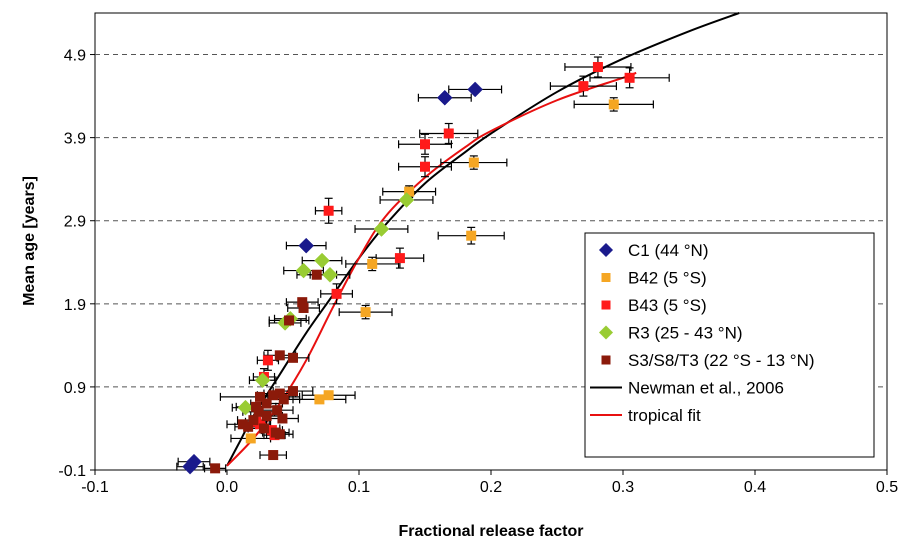 The image size is (912, 540). I want to click on legend-label: Newman et al., 2006, so click(706, 388).